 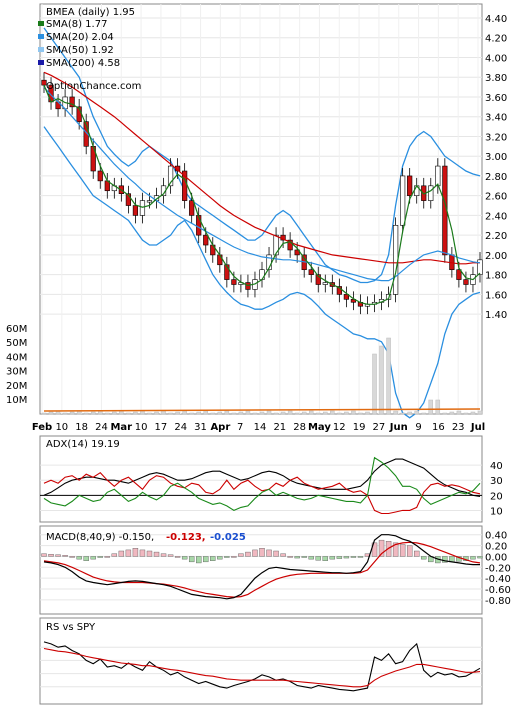 I want to click on price-y-tick-label: 3.00, so click(x=496, y=157).